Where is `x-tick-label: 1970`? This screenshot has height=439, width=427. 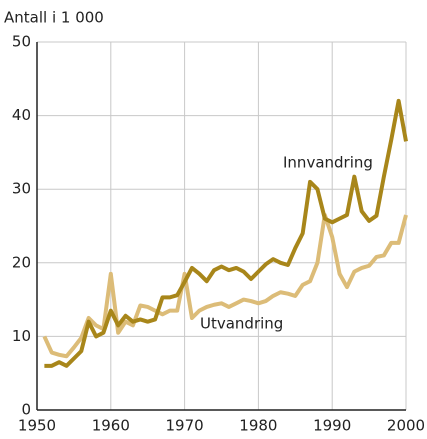
x-tick-label: 1970 is located at coordinates (185, 426).